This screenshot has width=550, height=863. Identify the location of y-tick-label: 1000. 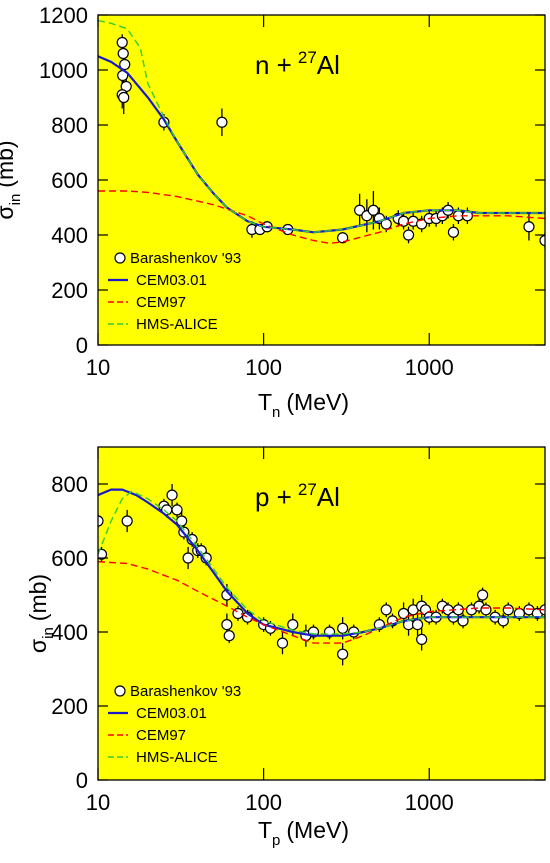
(63, 70).